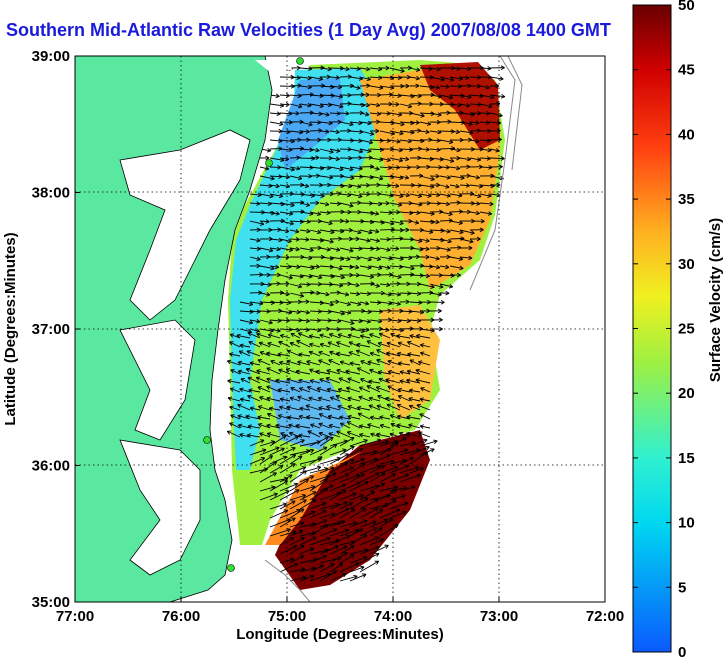  Describe the element at coordinates (253, 314) in the screenshot. I see `radar-stations` at that location.